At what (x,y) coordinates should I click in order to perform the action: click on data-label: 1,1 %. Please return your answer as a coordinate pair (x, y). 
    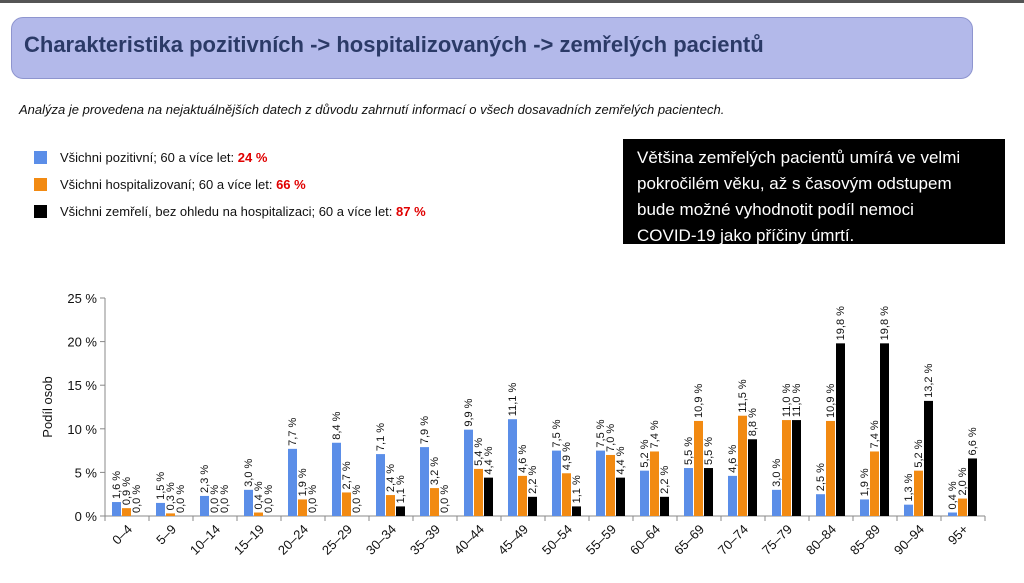
    Looking at the image, I should click on (577, 489).